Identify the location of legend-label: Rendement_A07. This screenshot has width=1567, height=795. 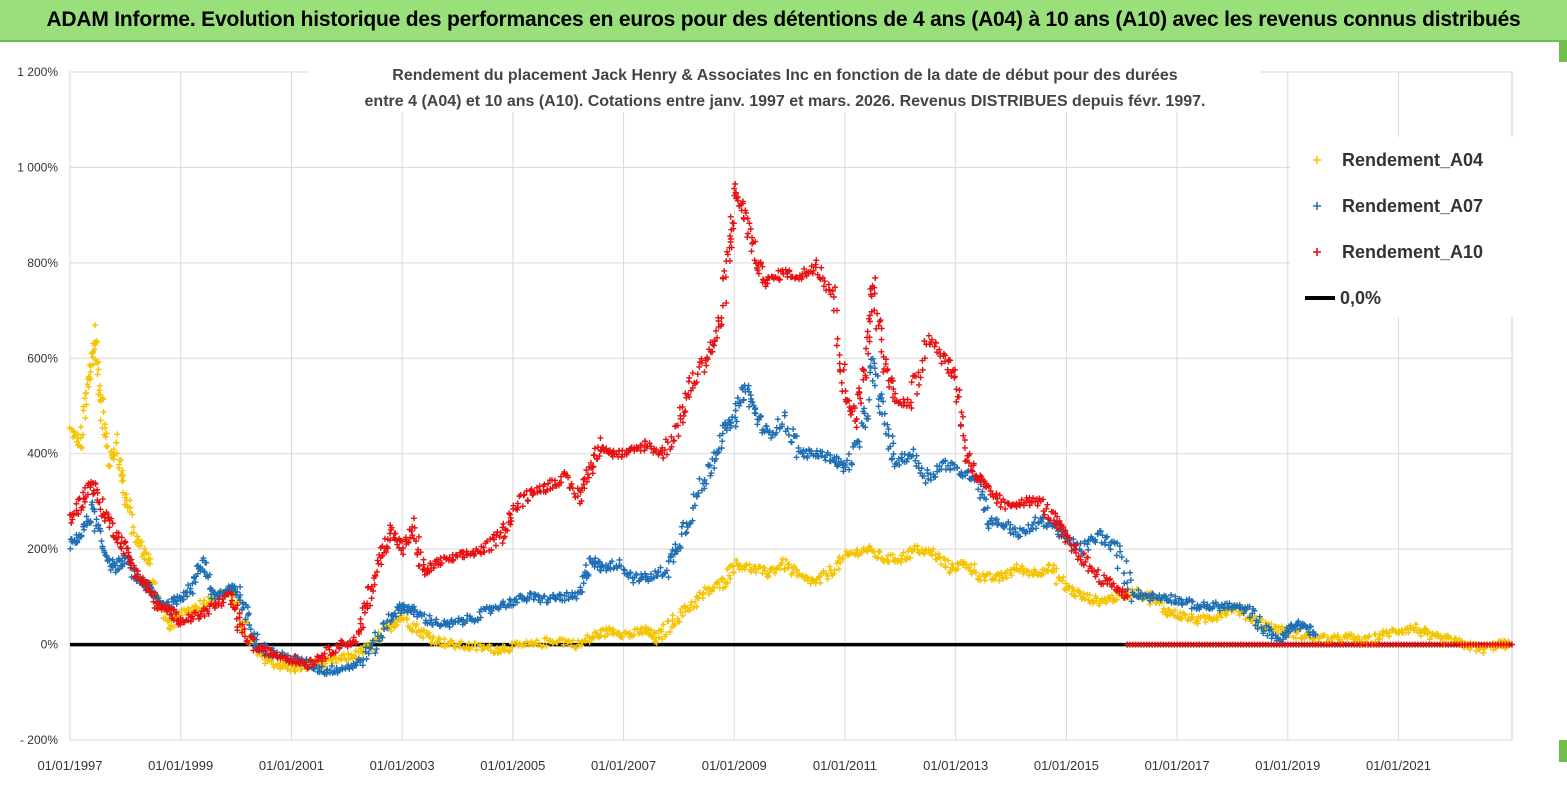
(1412, 206).